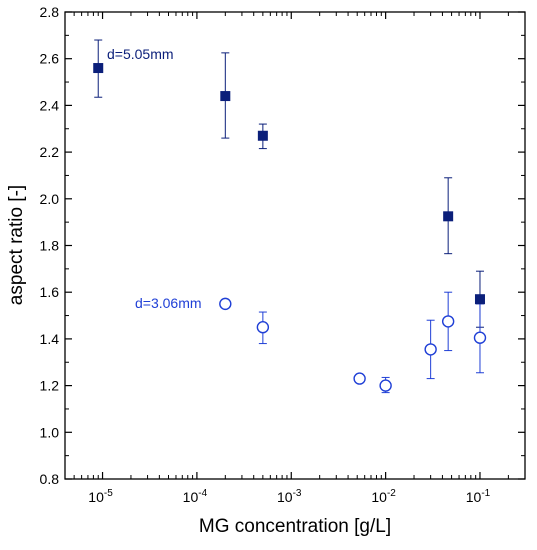 The height and width of the screenshot is (550, 537). I want to click on series-annotation-small: d=3.06mm, so click(168, 303).